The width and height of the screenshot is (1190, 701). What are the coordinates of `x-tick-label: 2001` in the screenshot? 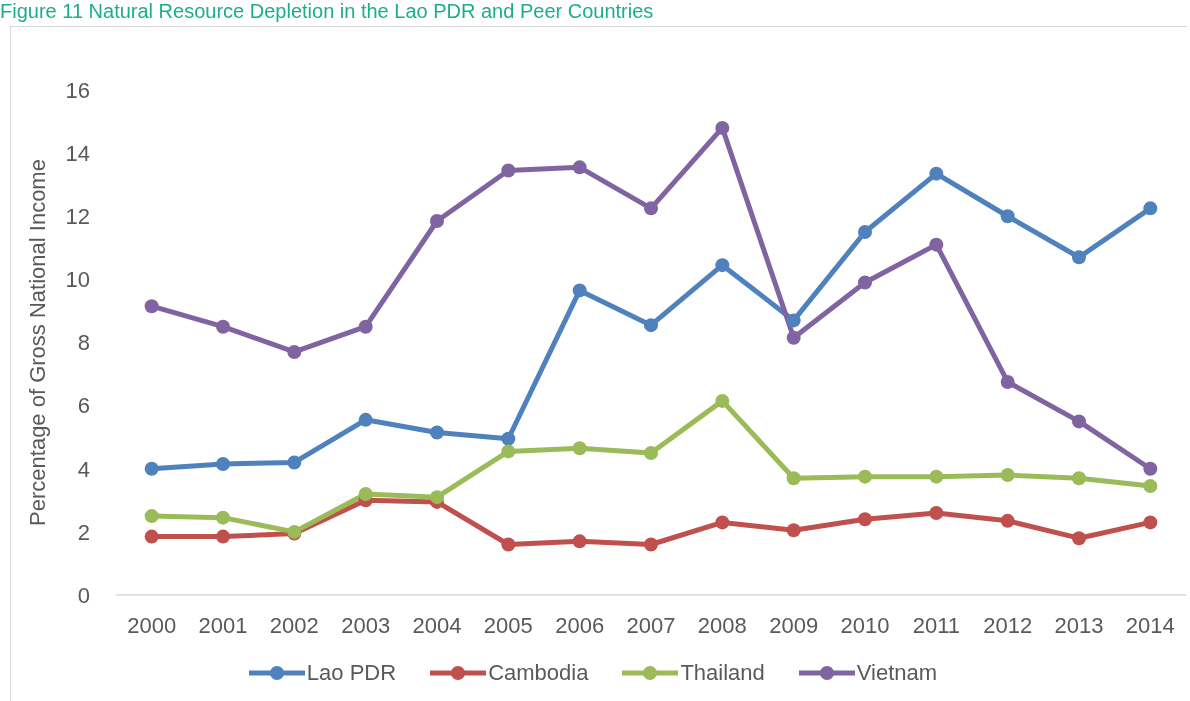 It's located at (223, 625).